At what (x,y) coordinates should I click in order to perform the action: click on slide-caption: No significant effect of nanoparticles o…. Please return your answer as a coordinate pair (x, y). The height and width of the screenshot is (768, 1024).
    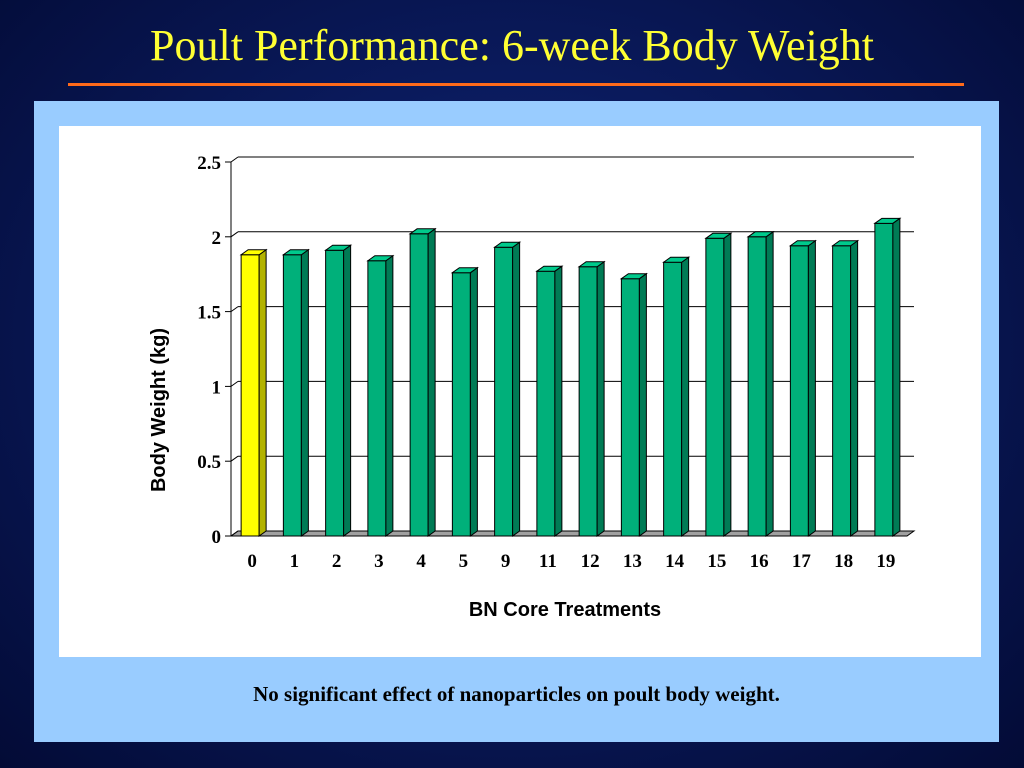
    Looking at the image, I should click on (516, 694).